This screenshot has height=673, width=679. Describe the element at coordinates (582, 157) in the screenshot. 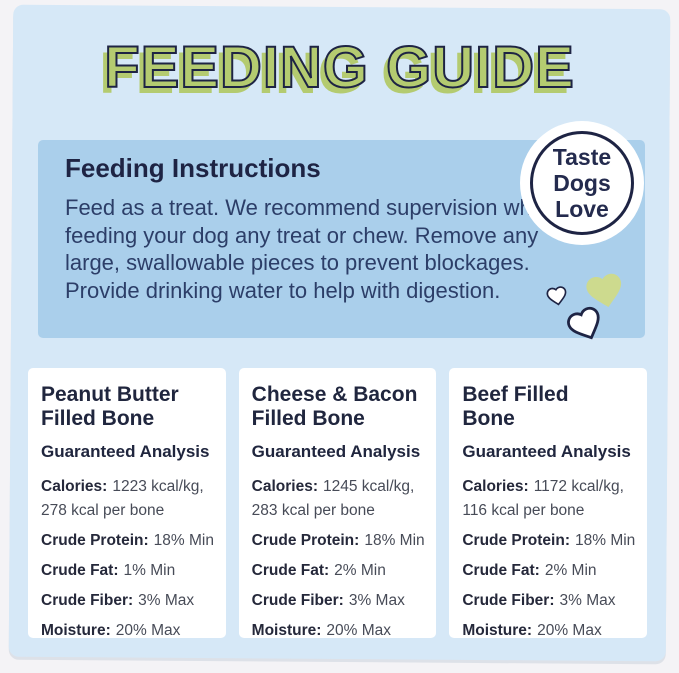

I see `badge-line-1: Taste` at that location.